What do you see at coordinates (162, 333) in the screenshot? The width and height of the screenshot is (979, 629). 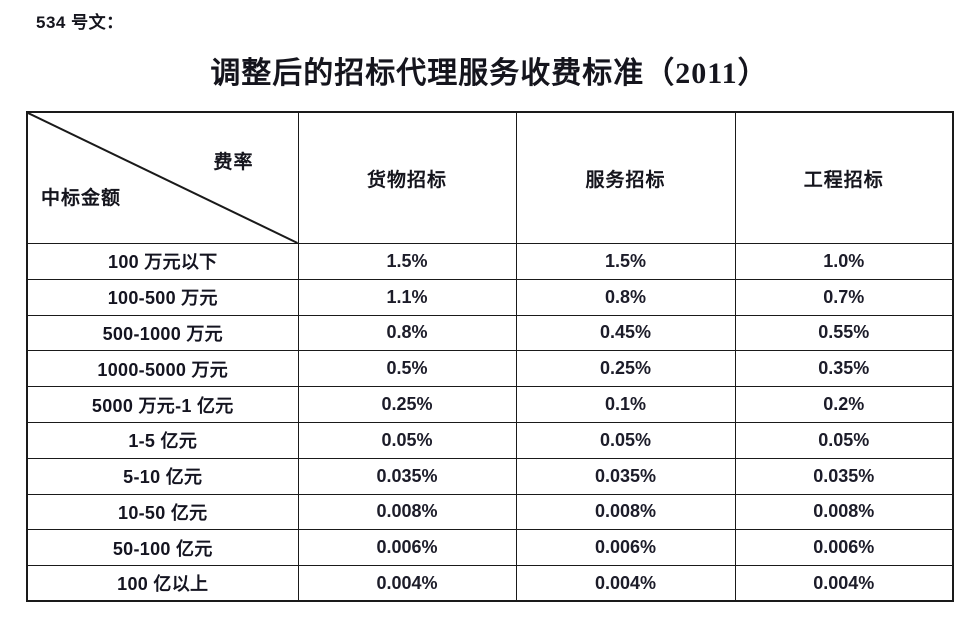 I see `row-label: 500-1000 万元` at bounding box center [162, 333].